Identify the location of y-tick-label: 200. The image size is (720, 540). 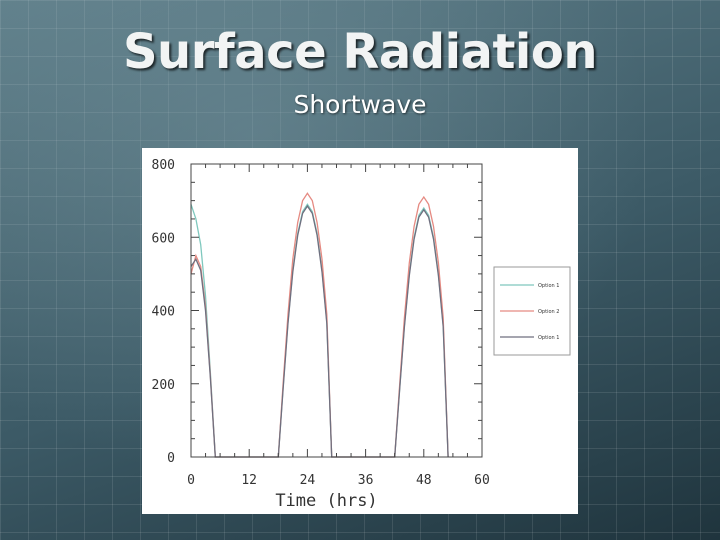
(163, 385).